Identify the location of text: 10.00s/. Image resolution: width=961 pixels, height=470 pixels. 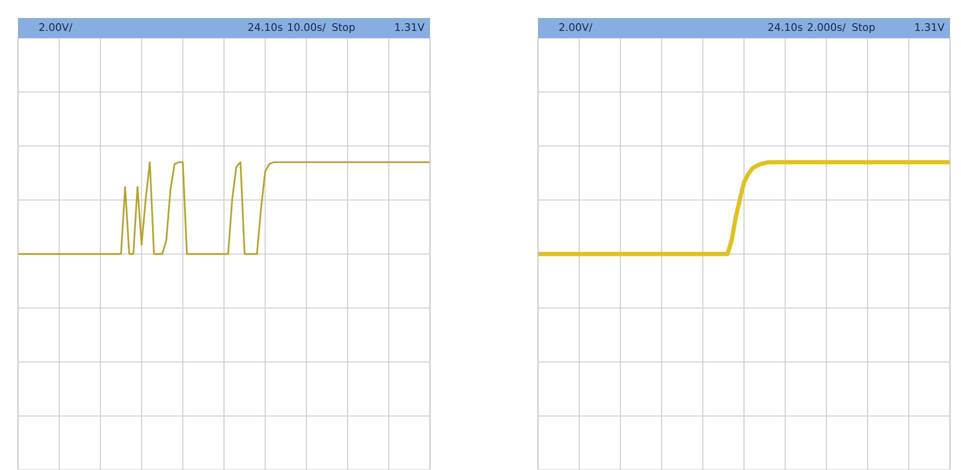
(307, 27).